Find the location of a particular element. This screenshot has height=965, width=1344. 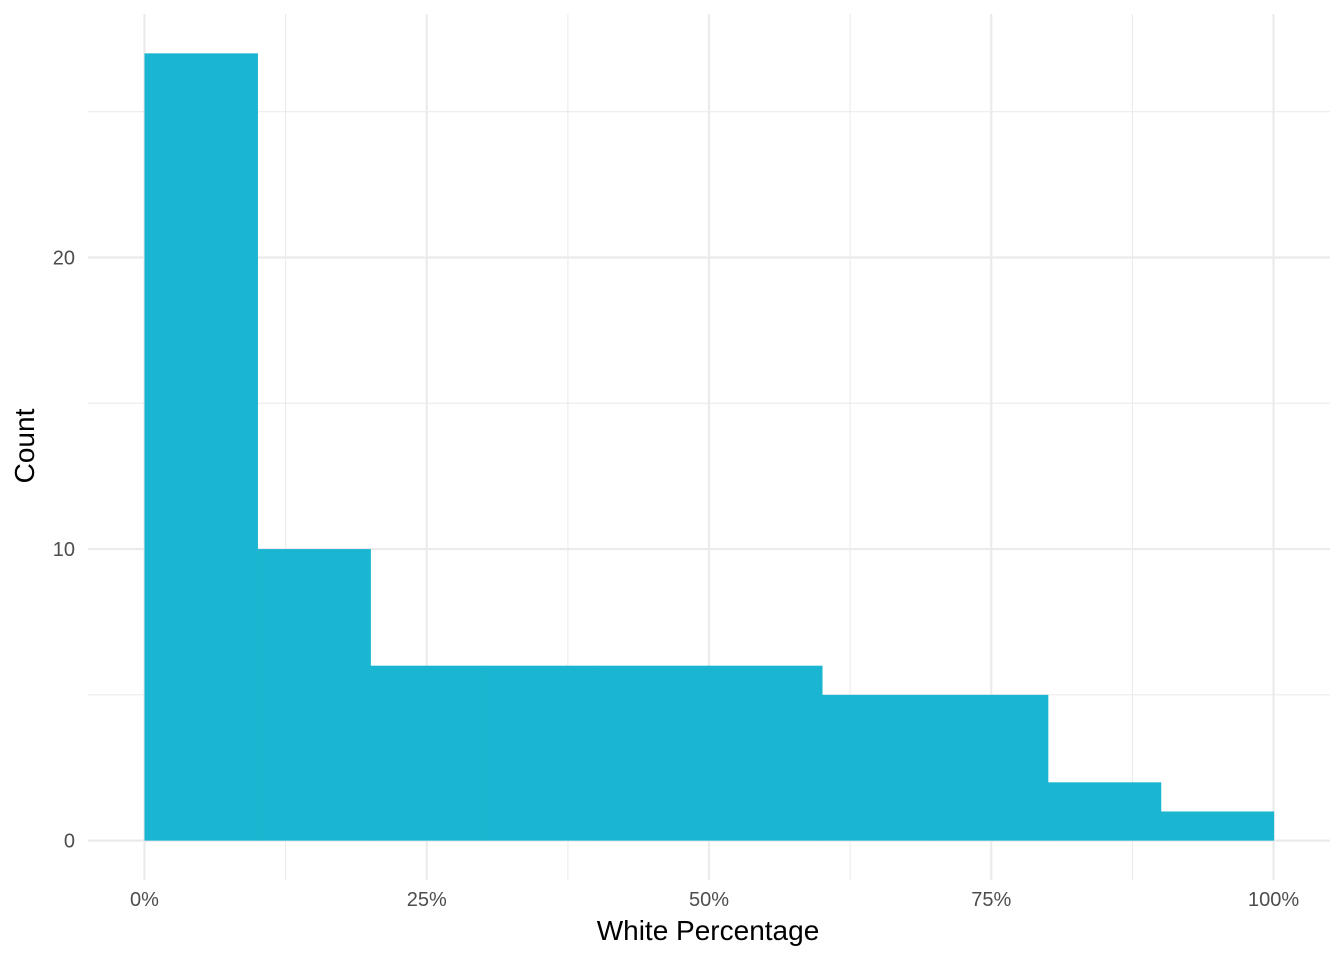

x-tick-label: 25% is located at coordinates (427, 900).